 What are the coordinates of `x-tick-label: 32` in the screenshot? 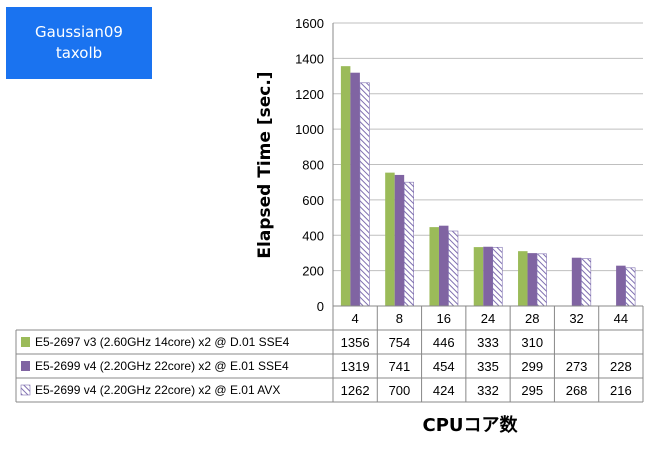 It's located at (576, 318).